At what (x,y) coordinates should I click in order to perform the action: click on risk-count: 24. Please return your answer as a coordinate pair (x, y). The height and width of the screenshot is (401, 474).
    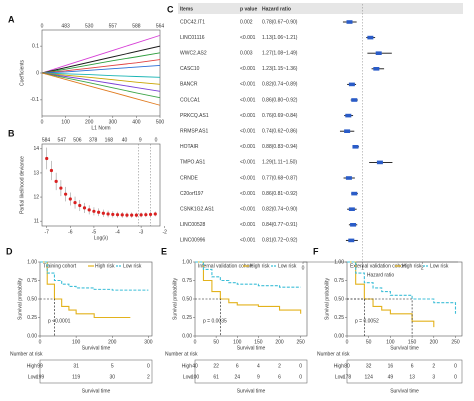
    Looking at the image, I should click on (237, 377).